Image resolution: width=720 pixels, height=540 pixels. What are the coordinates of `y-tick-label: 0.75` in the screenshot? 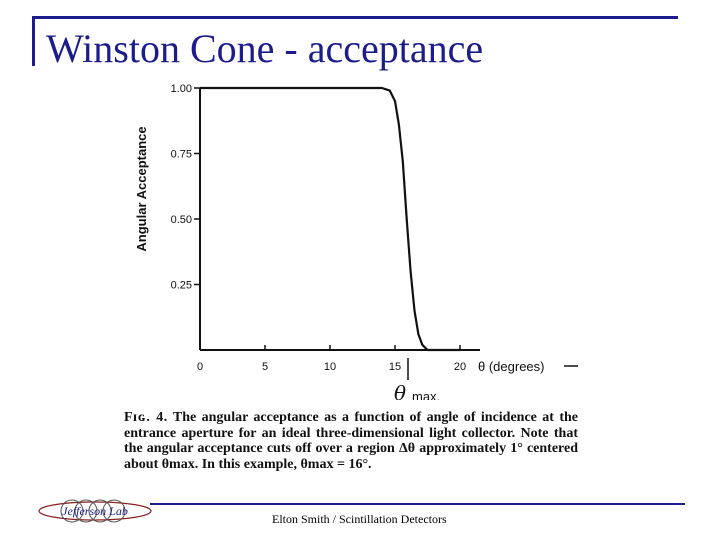 It's located at (181, 155).